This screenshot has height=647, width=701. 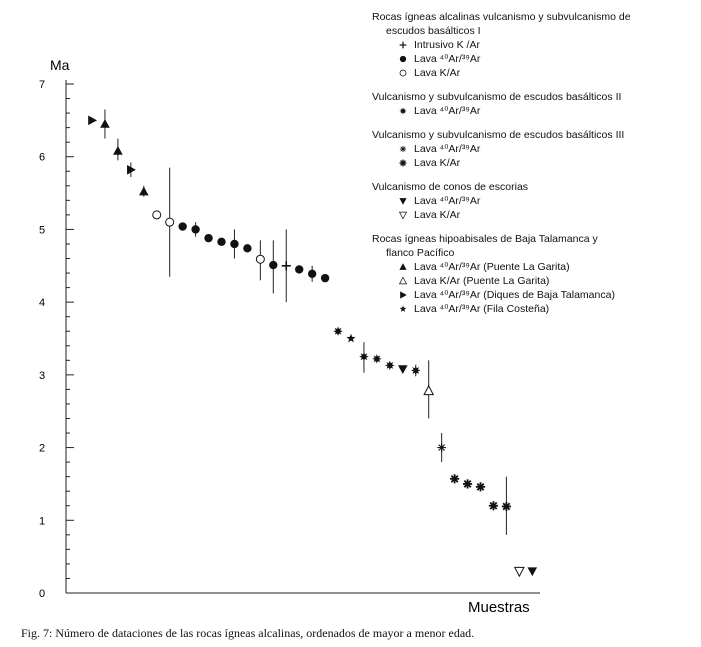 I want to click on legend-entry: Lava K/Ar (Puente La Garita), so click(x=532, y=281).